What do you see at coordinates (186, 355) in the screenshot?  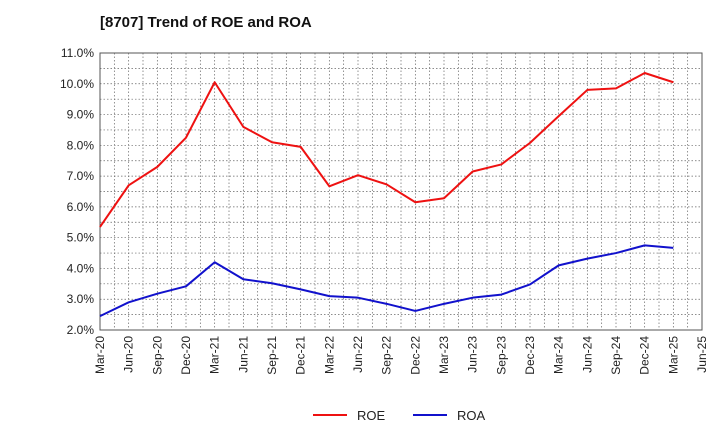 I see `x-tick-label: Dec-20` at bounding box center [186, 355].